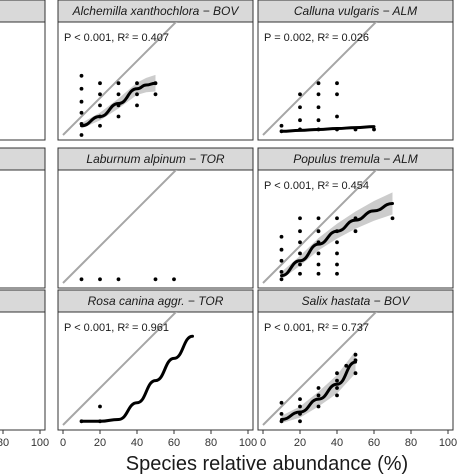  Describe the element at coordinates (300, 443) in the screenshot. I see `x-tick-label: 20` at that location.